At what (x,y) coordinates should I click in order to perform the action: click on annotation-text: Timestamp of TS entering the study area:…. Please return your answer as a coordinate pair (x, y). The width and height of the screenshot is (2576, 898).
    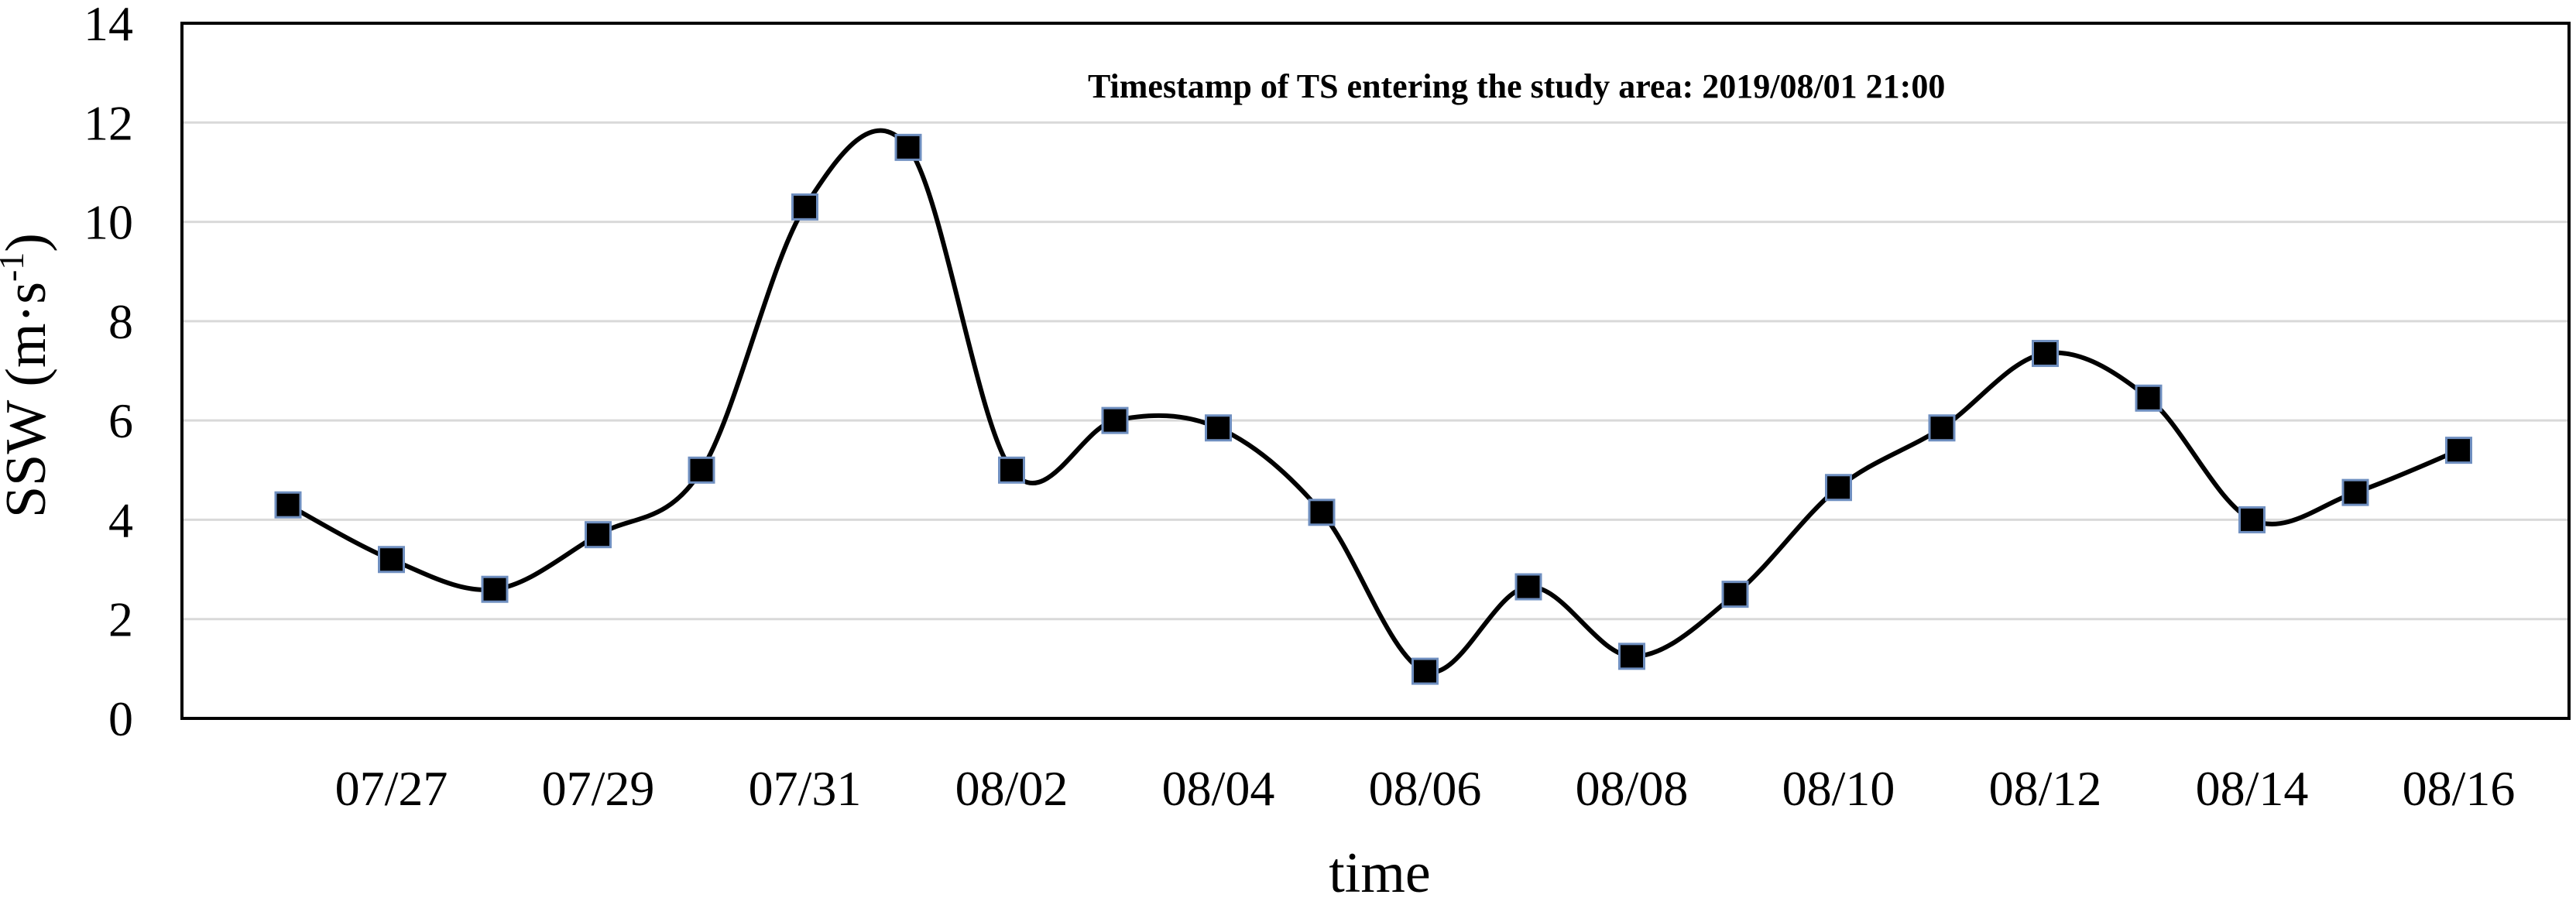
    Looking at the image, I should click on (1516, 86).